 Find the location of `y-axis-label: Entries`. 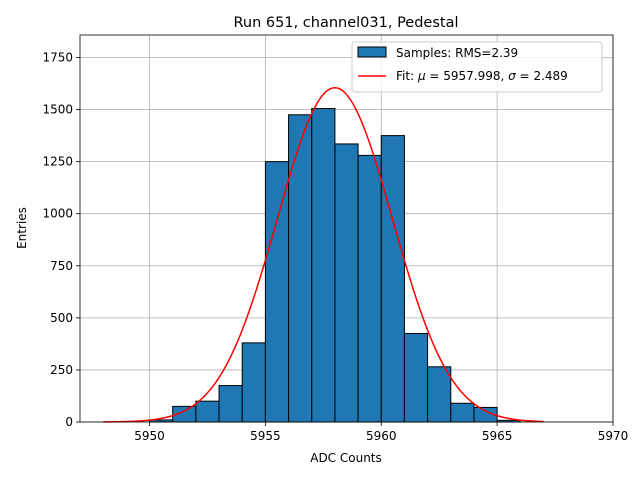

y-axis-label: Entries is located at coordinates (22, 228).